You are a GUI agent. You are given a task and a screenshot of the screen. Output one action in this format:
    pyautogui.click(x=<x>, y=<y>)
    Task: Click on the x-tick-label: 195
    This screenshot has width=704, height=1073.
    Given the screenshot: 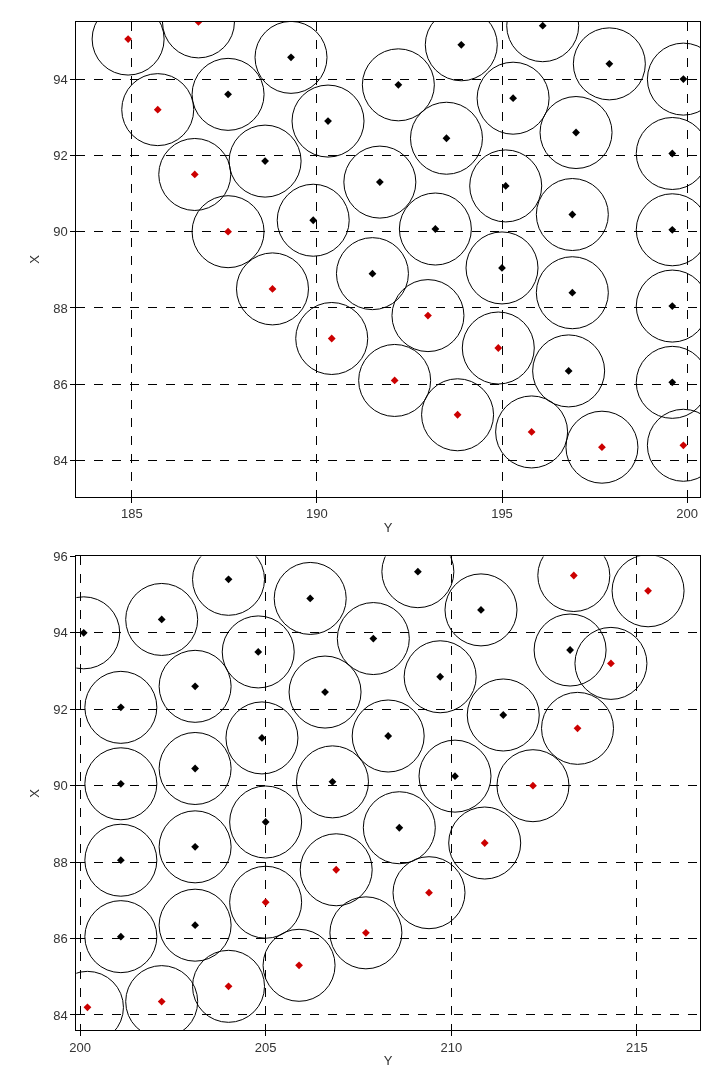 What is the action you would take?
    pyautogui.click(x=502, y=514)
    